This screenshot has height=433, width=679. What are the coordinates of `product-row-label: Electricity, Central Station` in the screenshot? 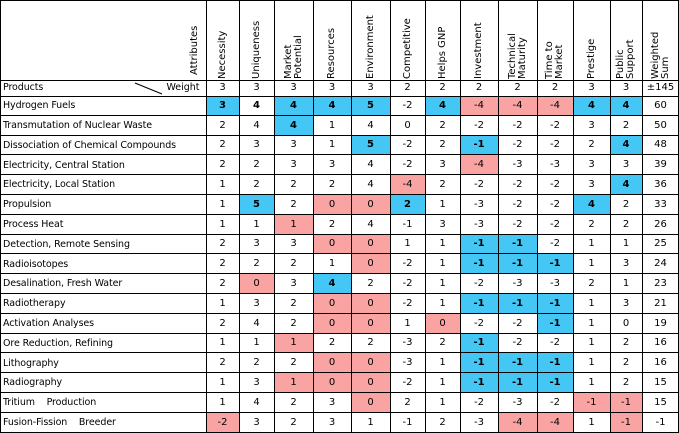 It's located at (64, 165).